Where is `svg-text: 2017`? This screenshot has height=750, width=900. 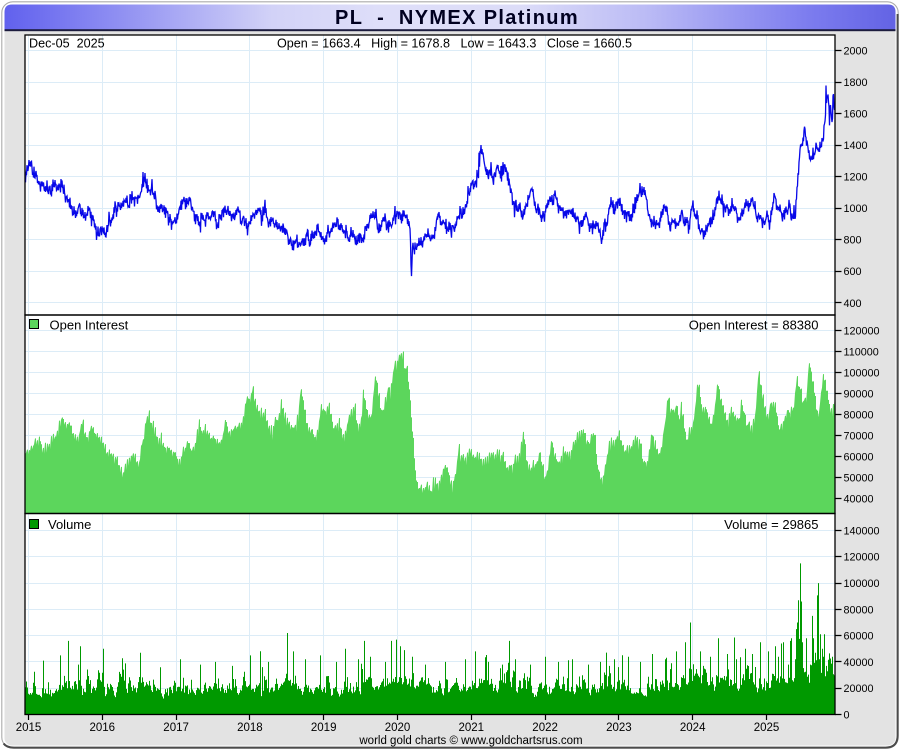
svg-text: 2017 is located at coordinates (176, 728).